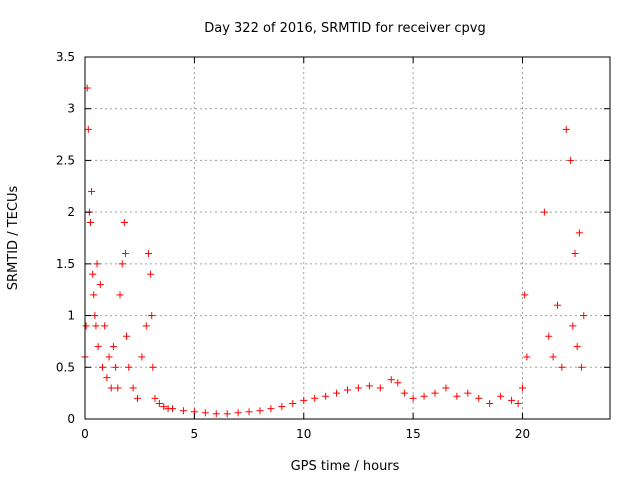  What do you see at coordinates (412, 434) in the screenshot?
I see `x-tick-label: 15` at bounding box center [412, 434].